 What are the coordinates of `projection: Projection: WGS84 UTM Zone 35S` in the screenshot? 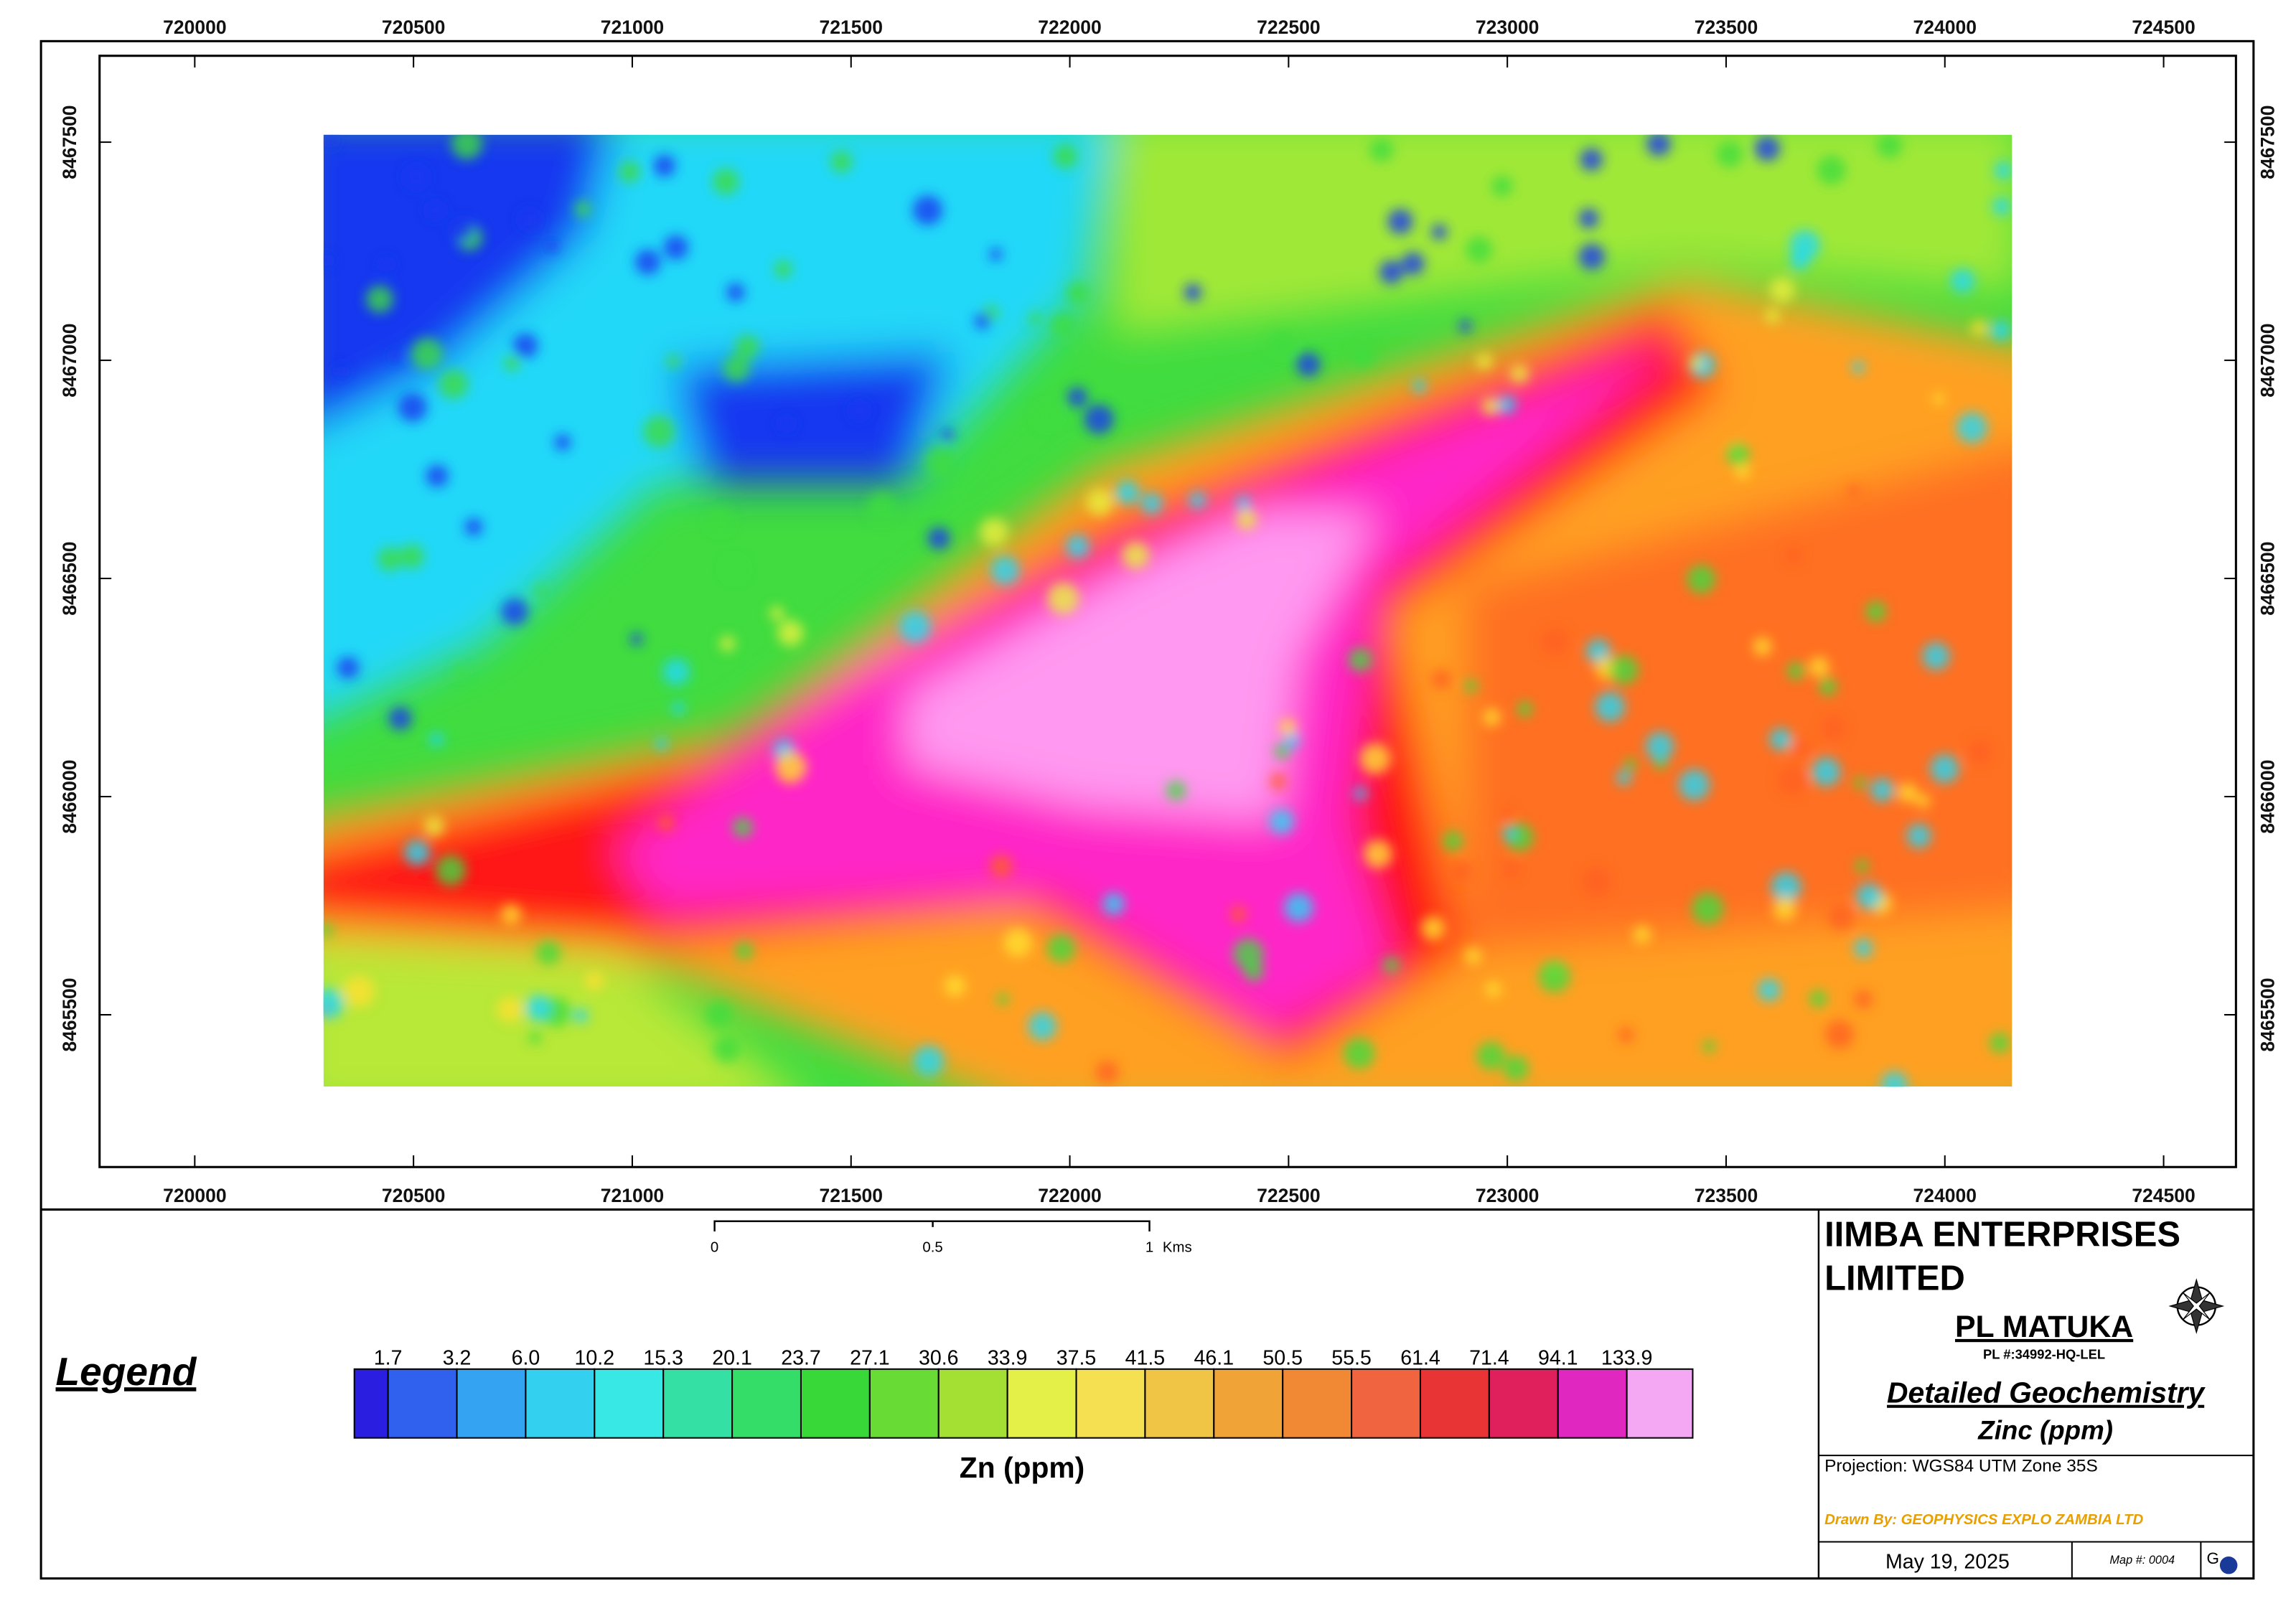 It's located at (1961, 1466).